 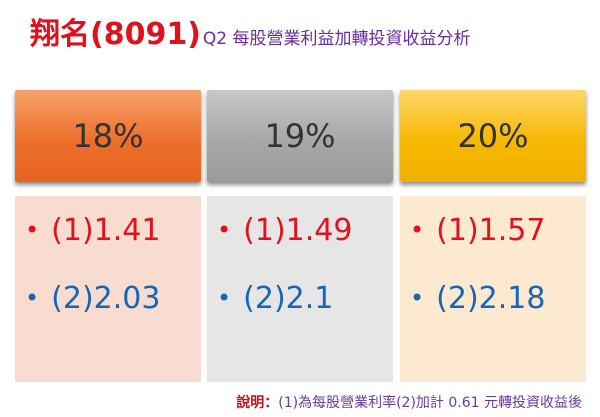 I want to click on value-line1: (1)1.49, so click(x=298, y=230).